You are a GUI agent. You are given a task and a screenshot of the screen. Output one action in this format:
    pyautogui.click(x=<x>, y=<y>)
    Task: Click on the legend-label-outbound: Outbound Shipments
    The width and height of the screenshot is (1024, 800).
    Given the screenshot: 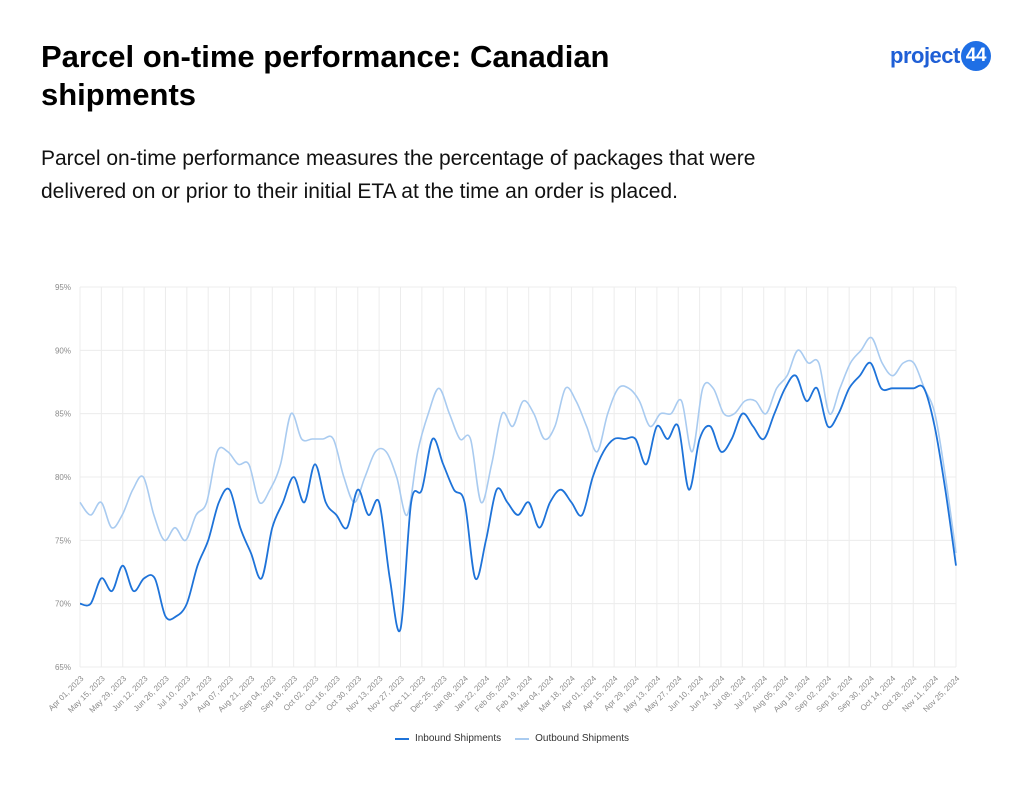 What is the action you would take?
    pyautogui.click(x=582, y=738)
    